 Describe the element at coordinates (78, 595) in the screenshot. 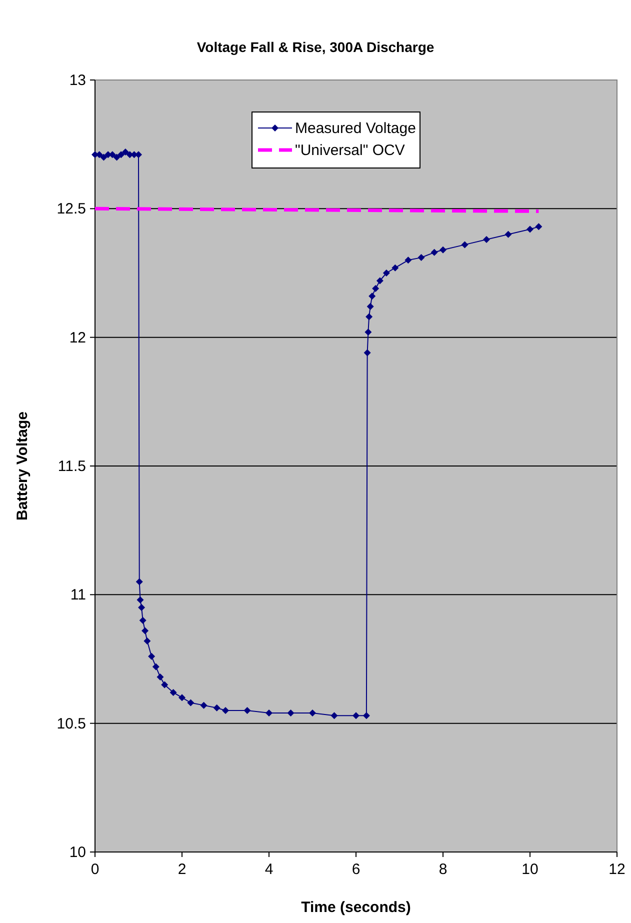

I see `y-tick-label: 11` at that location.